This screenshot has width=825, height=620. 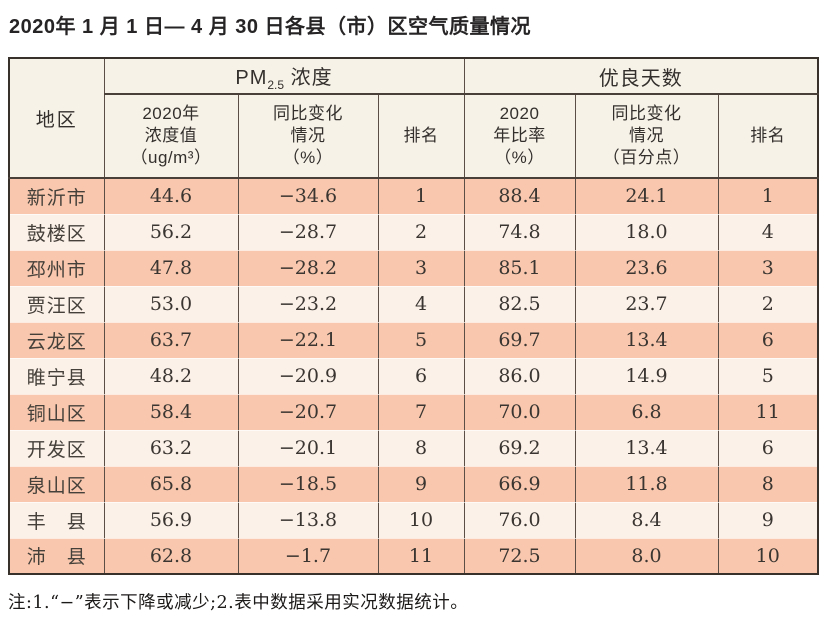 I want to click on cell-pm-change: −13.8, so click(x=308, y=520).